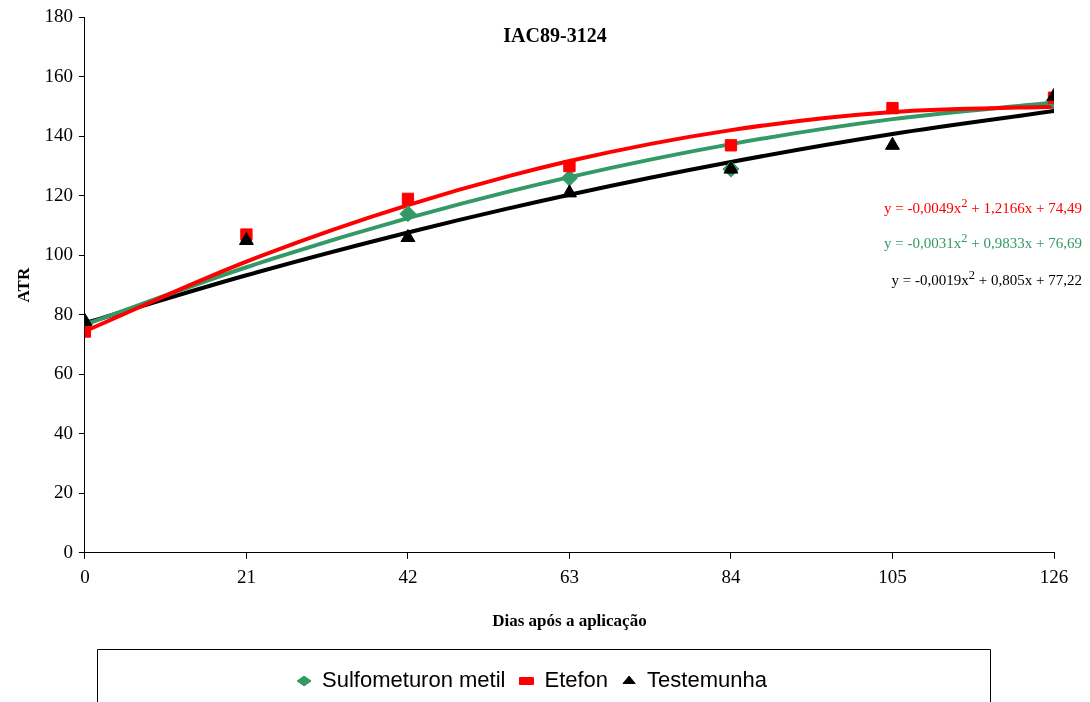 The height and width of the screenshot is (702, 1090). Describe the element at coordinates (63, 432) in the screenshot. I see `y-tick-label: 40` at that location.